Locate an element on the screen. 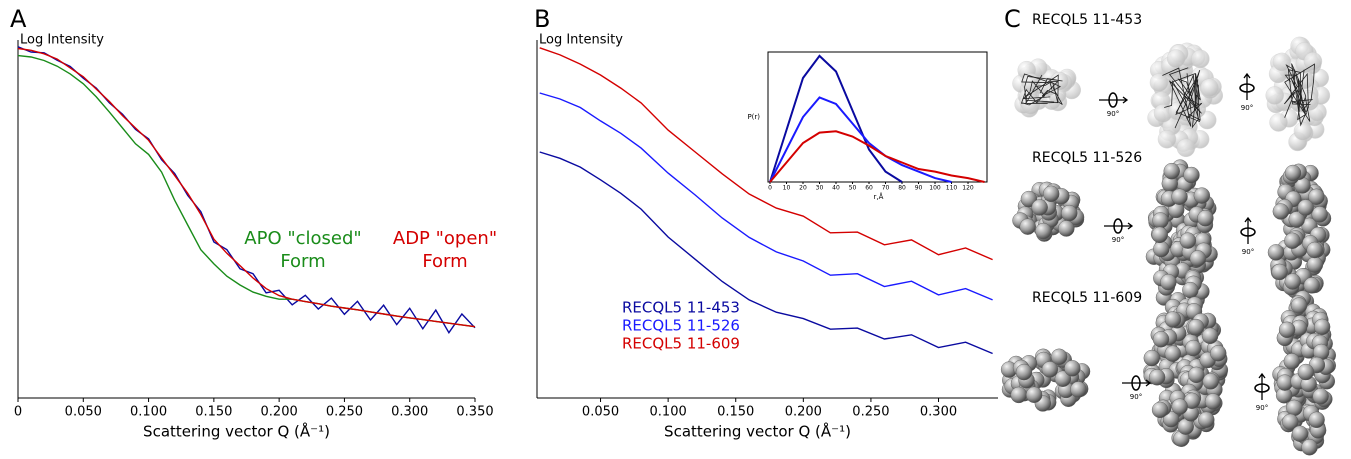  annotation: APO "closed" is located at coordinates (302, 238).